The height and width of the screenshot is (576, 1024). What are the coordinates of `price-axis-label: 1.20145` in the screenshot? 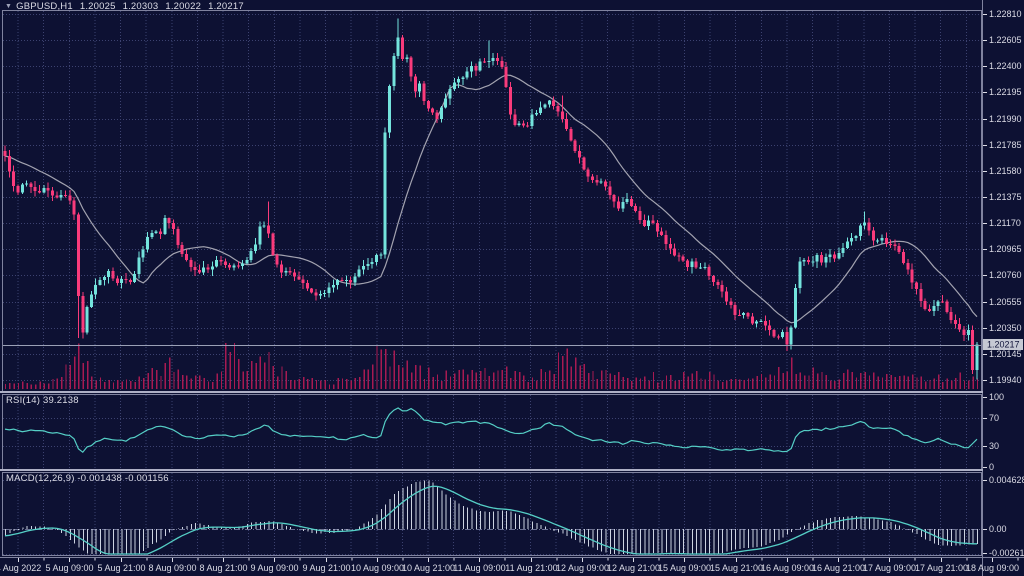 It's located at (1005, 354).